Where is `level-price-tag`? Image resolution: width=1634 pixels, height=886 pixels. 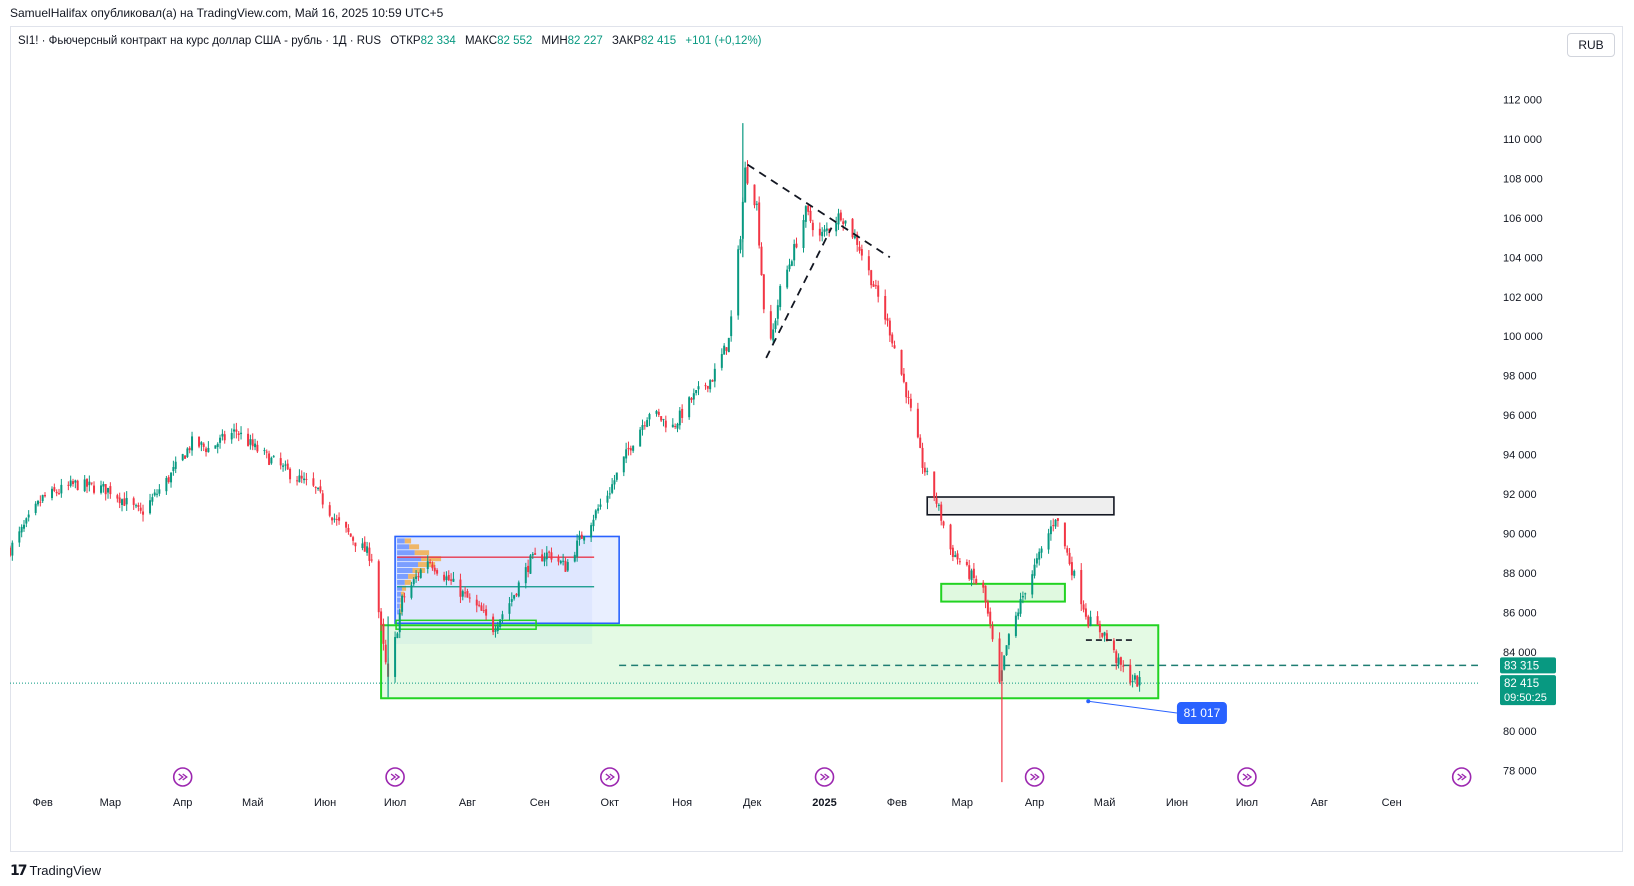 level-price-tag is located at coordinates (1528, 665).